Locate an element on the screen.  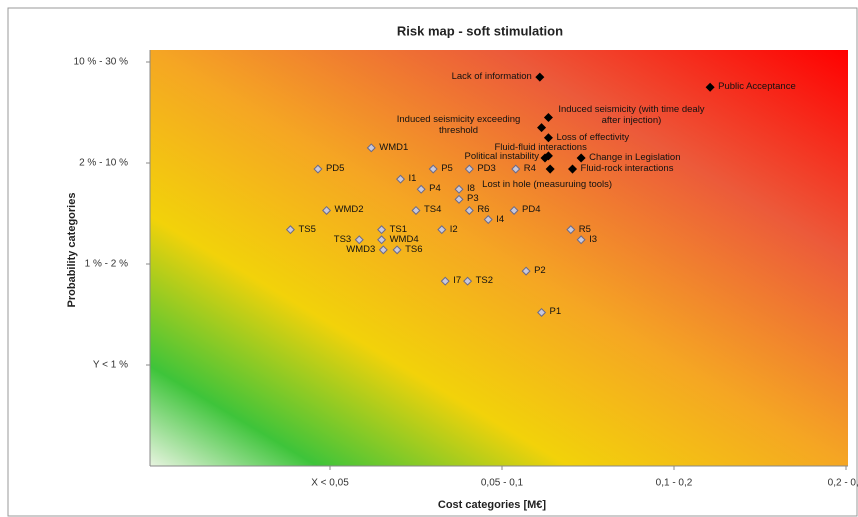
point-label: P2 is located at coordinates (540, 271).